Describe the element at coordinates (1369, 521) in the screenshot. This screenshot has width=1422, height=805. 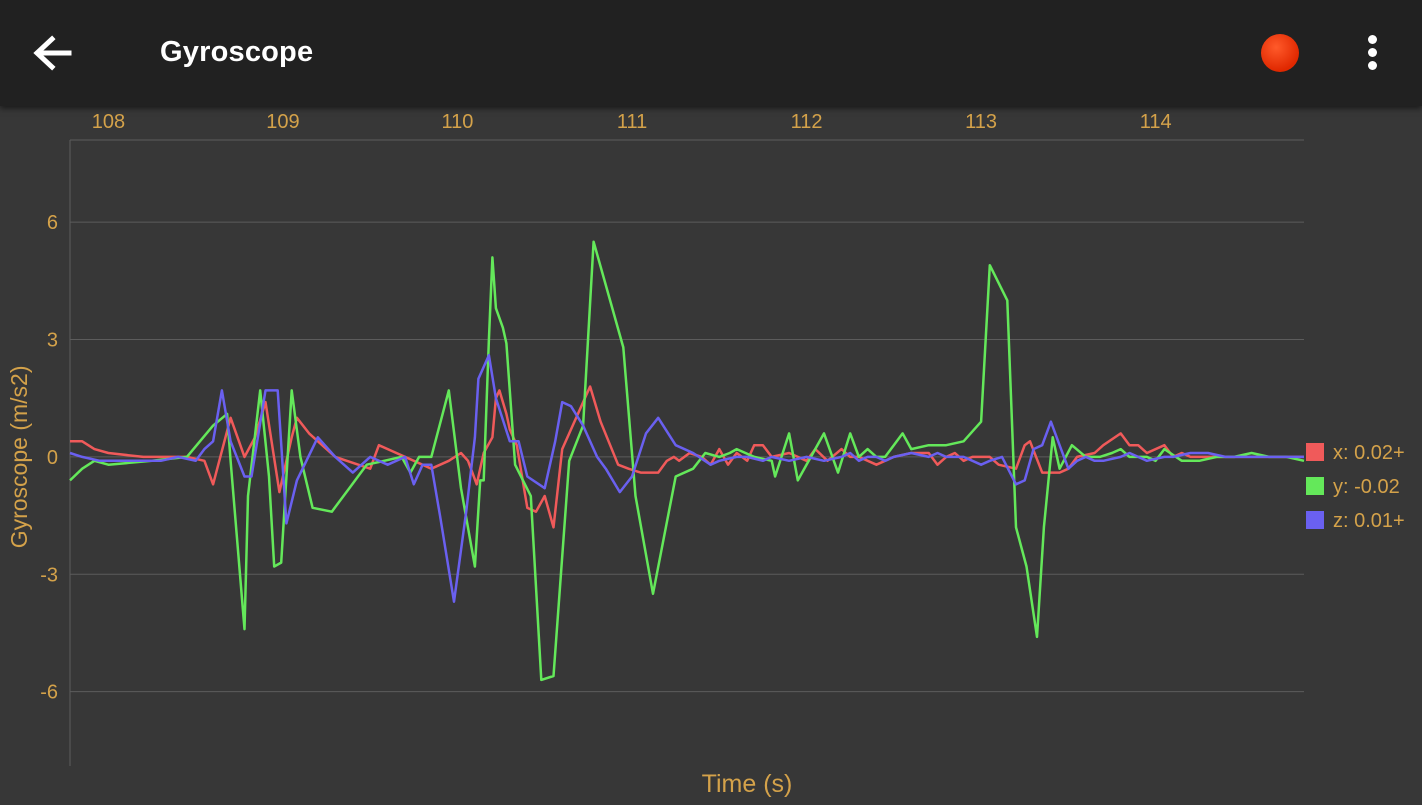
I see `legend-label-z: z: 0.01+` at that location.